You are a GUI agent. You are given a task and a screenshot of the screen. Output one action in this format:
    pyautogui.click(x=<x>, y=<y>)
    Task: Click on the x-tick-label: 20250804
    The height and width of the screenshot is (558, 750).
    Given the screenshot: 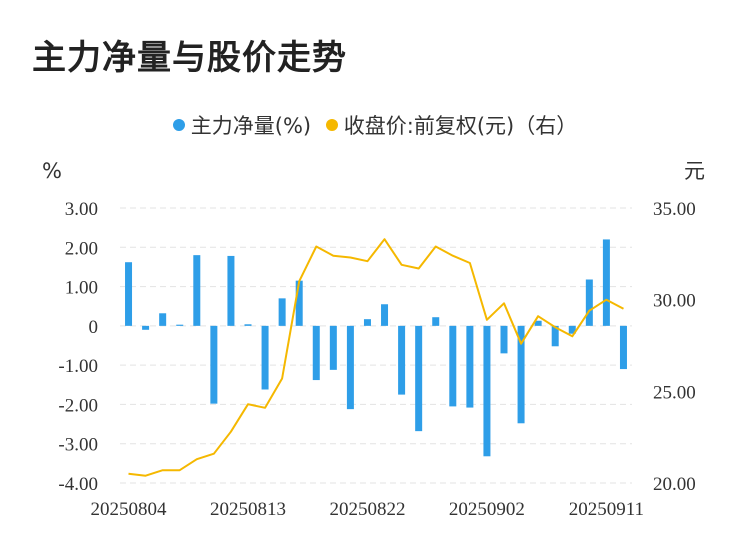 What is the action you would take?
    pyautogui.click(x=129, y=509)
    